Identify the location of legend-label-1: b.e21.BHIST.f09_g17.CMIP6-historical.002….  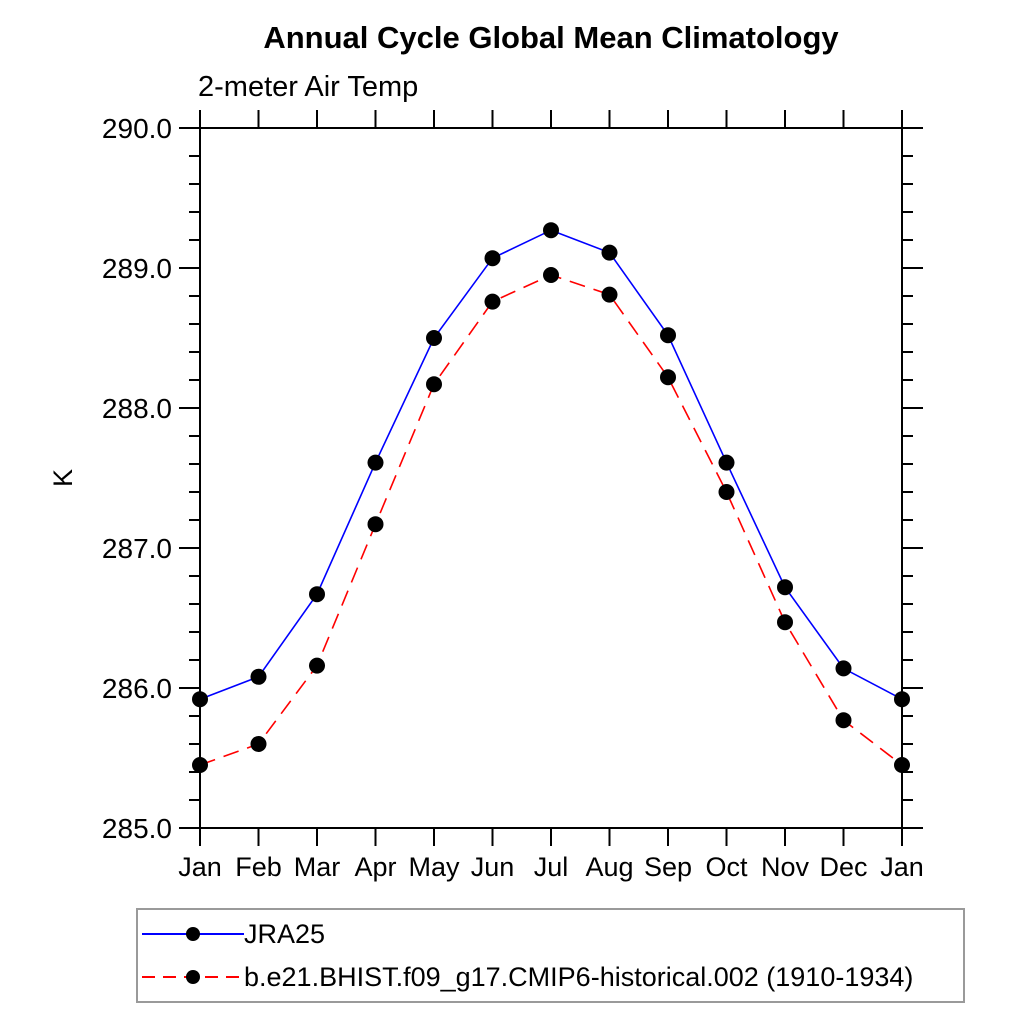
(579, 976).